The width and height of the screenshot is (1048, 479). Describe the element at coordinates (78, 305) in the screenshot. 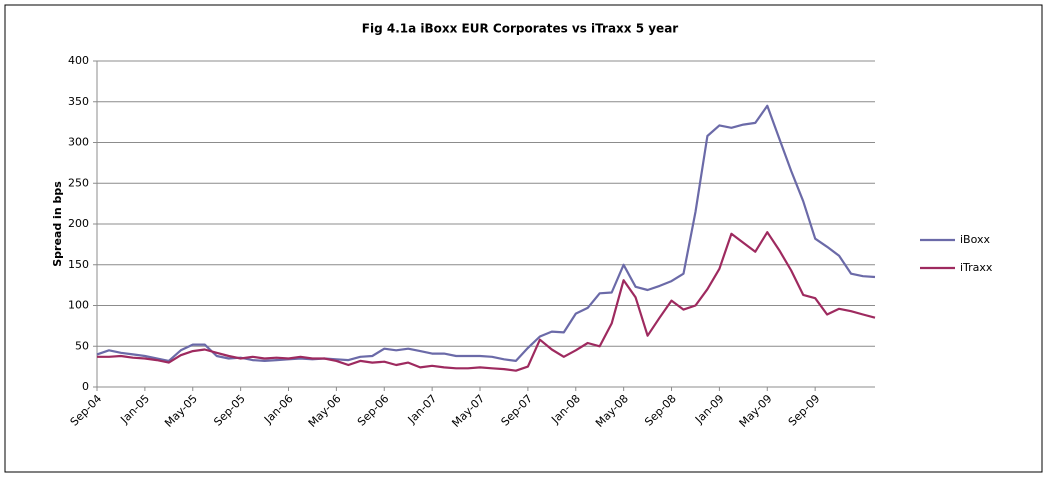

I see `y-tick-label: 100` at that location.